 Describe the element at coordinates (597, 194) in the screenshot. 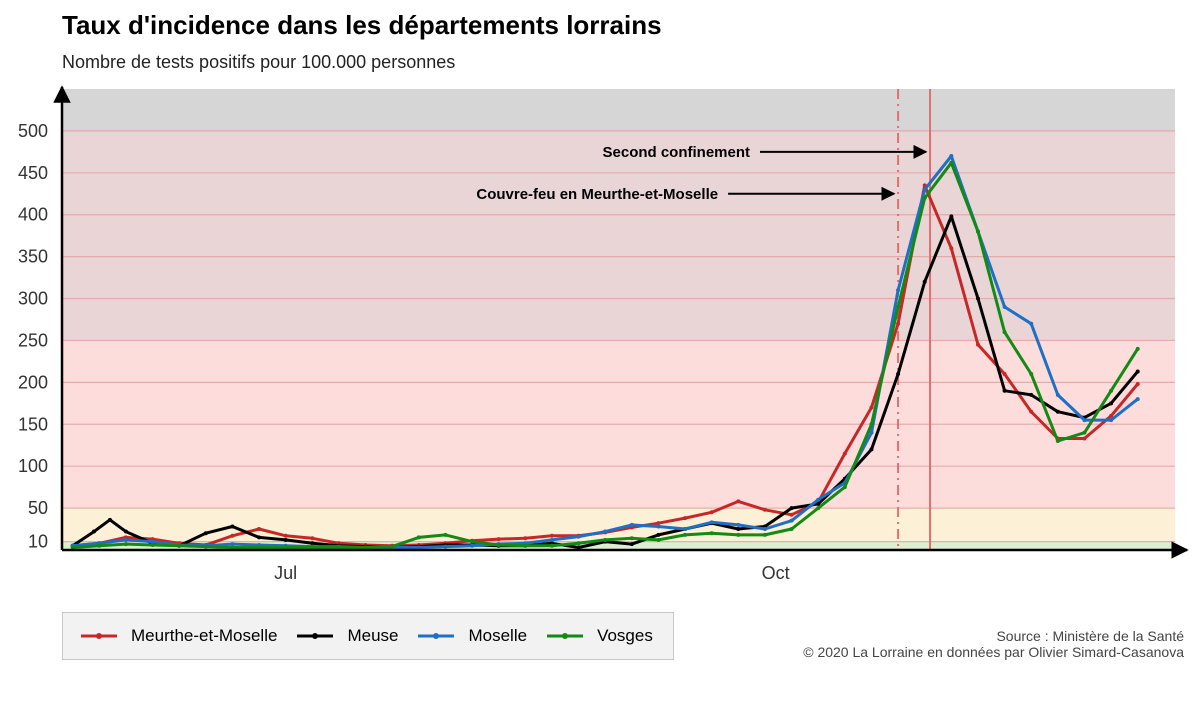

I see `annotation-label-1: Couvre-feu en Meurthe-et-Moselle` at that location.